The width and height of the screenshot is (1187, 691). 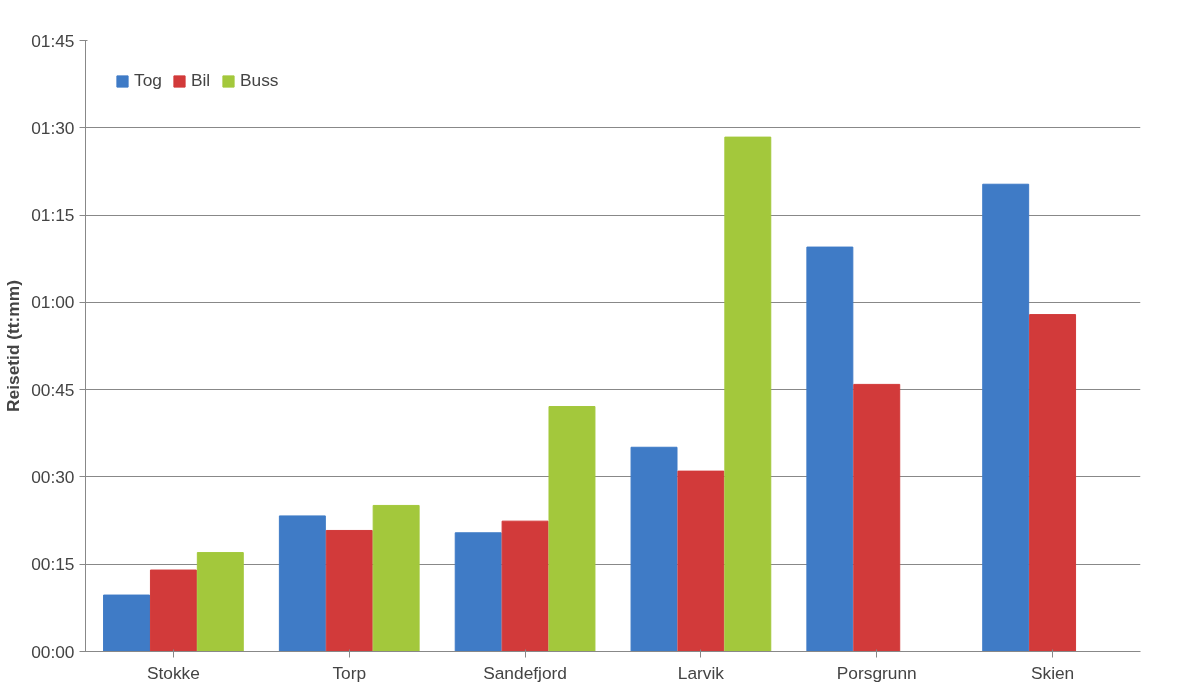 What do you see at coordinates (200, 80) in the screenshot?
I see `legend-label: Bil` at bounding box center [200, 80].